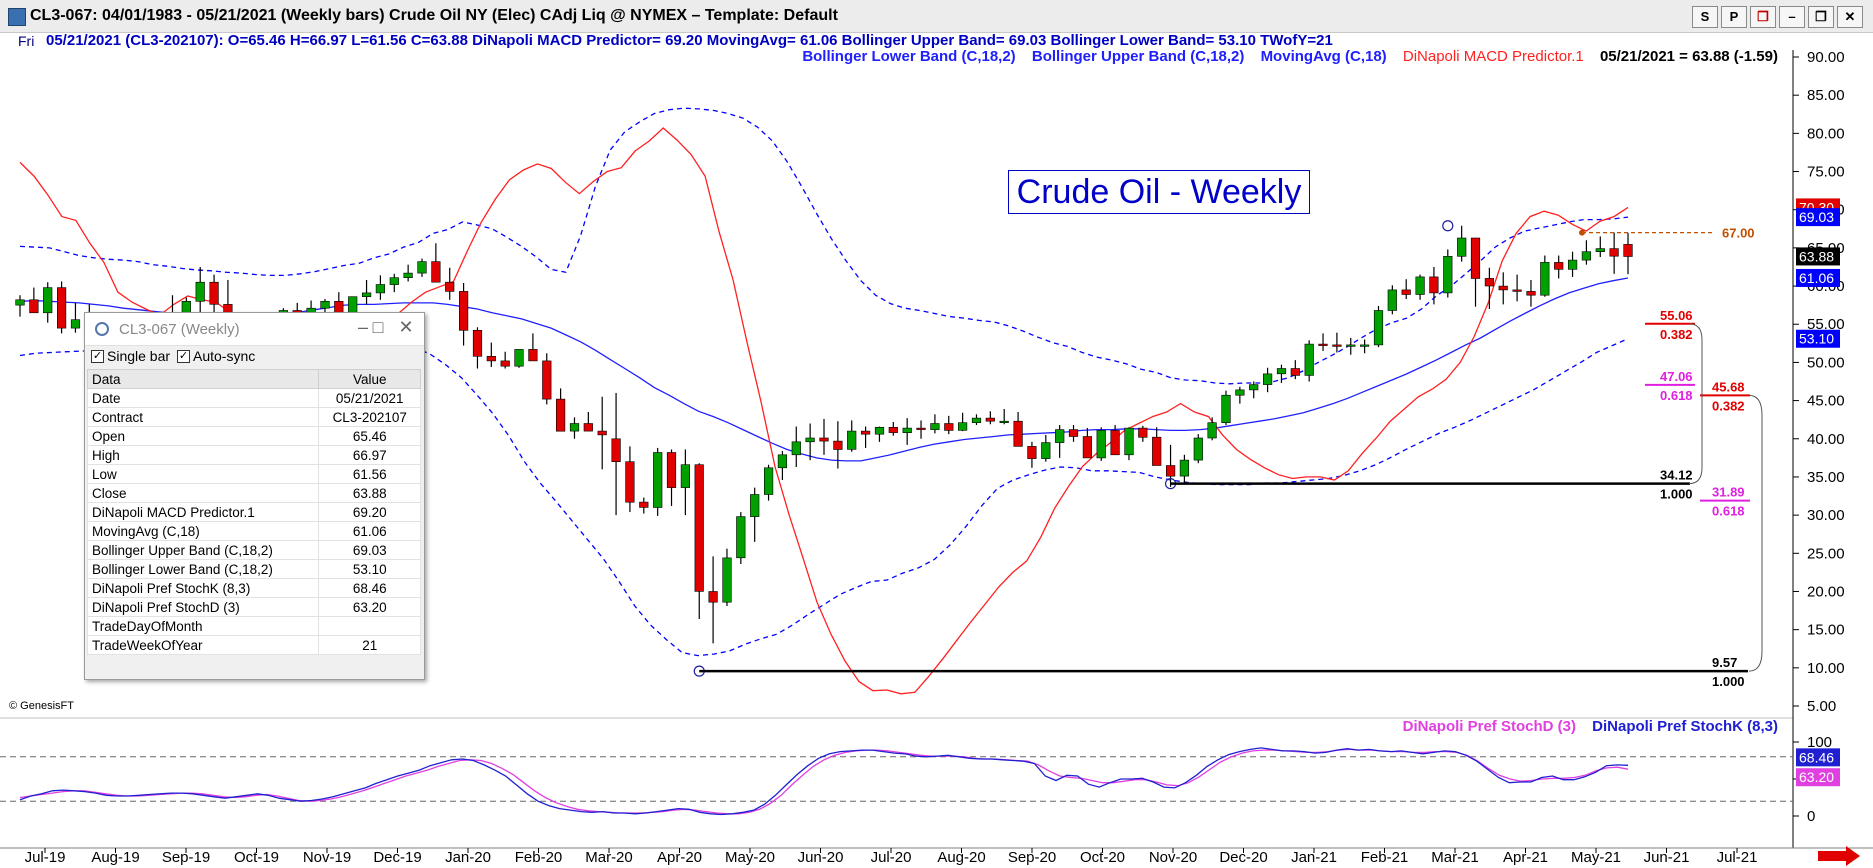 This screenshot has width=1873, height=868. What do you see at coordinates (253, 455) in the screenshot?
I see `table-row: High 66.97` at bounding box center [253, 455].